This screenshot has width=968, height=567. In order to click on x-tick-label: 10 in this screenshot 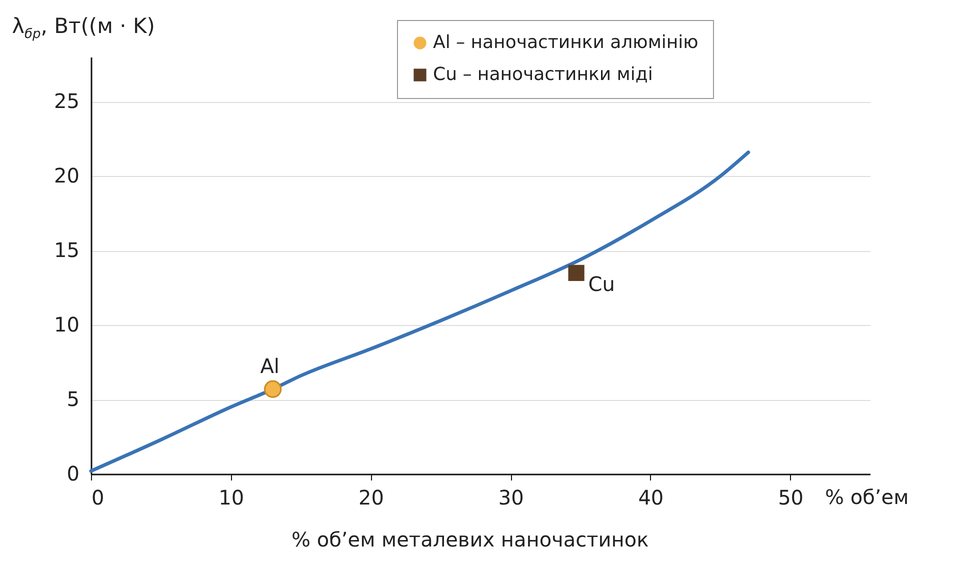, I will do `click(231, 498)`.